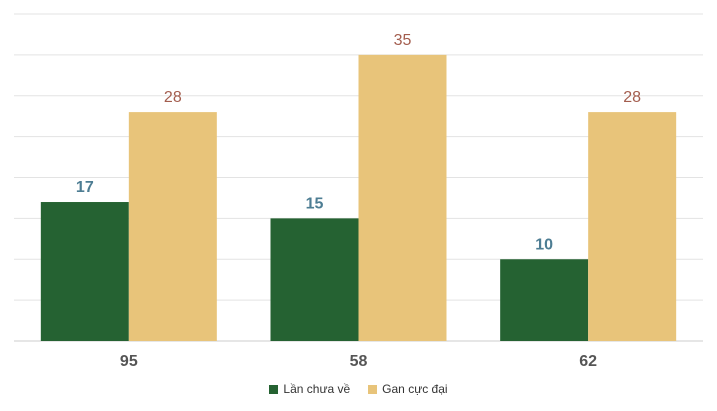 This screenshot has height=411, width=717. I want to click on x-tick-label-95: 95, so click(129, 361).